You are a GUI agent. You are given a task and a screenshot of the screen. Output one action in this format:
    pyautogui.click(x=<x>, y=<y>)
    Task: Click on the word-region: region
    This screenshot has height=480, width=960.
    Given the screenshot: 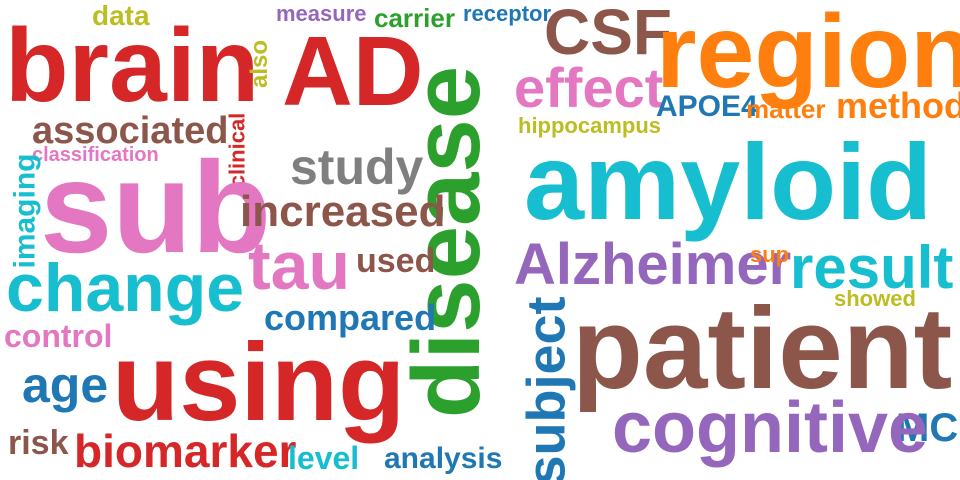 What is the action you would take?
    pyautogui.click(x=808, y=55)
    